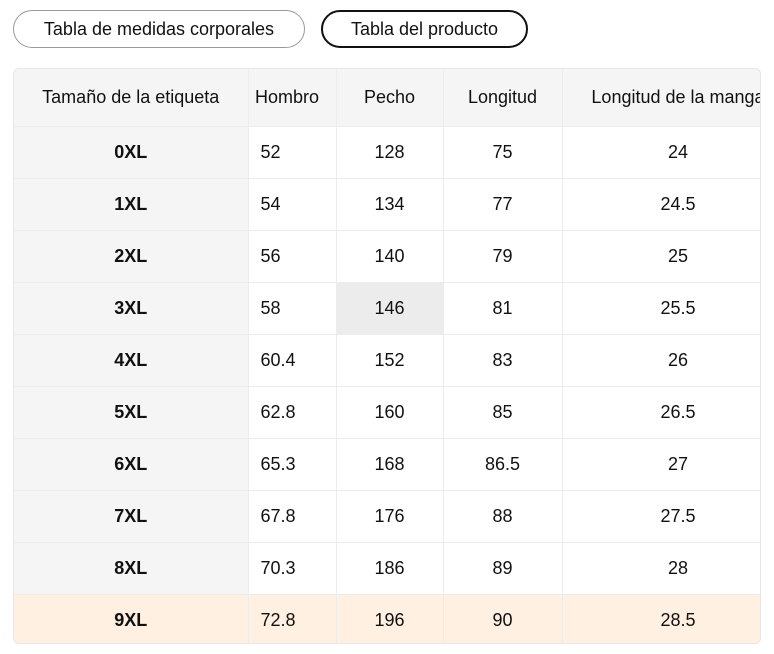 The height and width of the screenshot is (654, 774). Describe the element at coordinates (390, 464) in the screenshot. I see `chest-cell: 168` at that location.